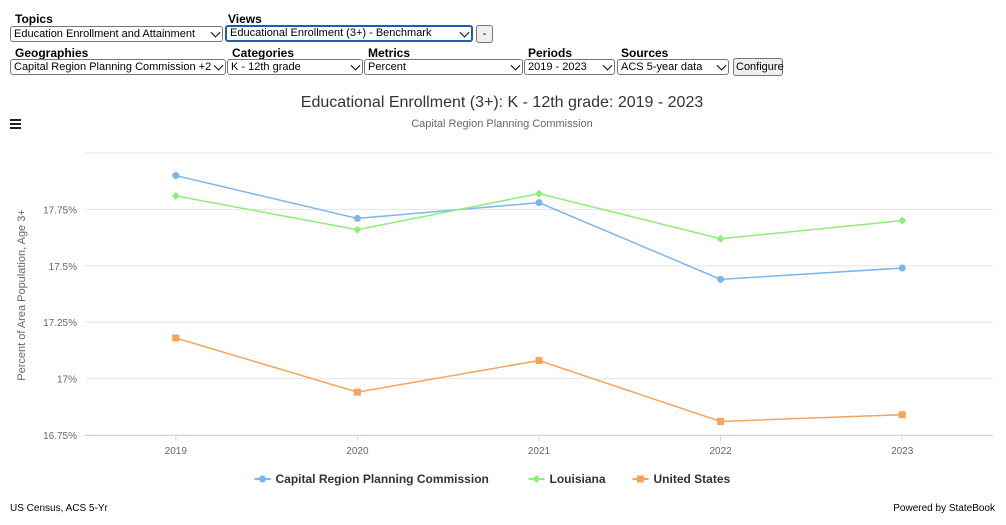  What do you see at coordinates (645, 53) in the screenshot?
I see `sources-label: Sources` at bounding box center [645, 53].